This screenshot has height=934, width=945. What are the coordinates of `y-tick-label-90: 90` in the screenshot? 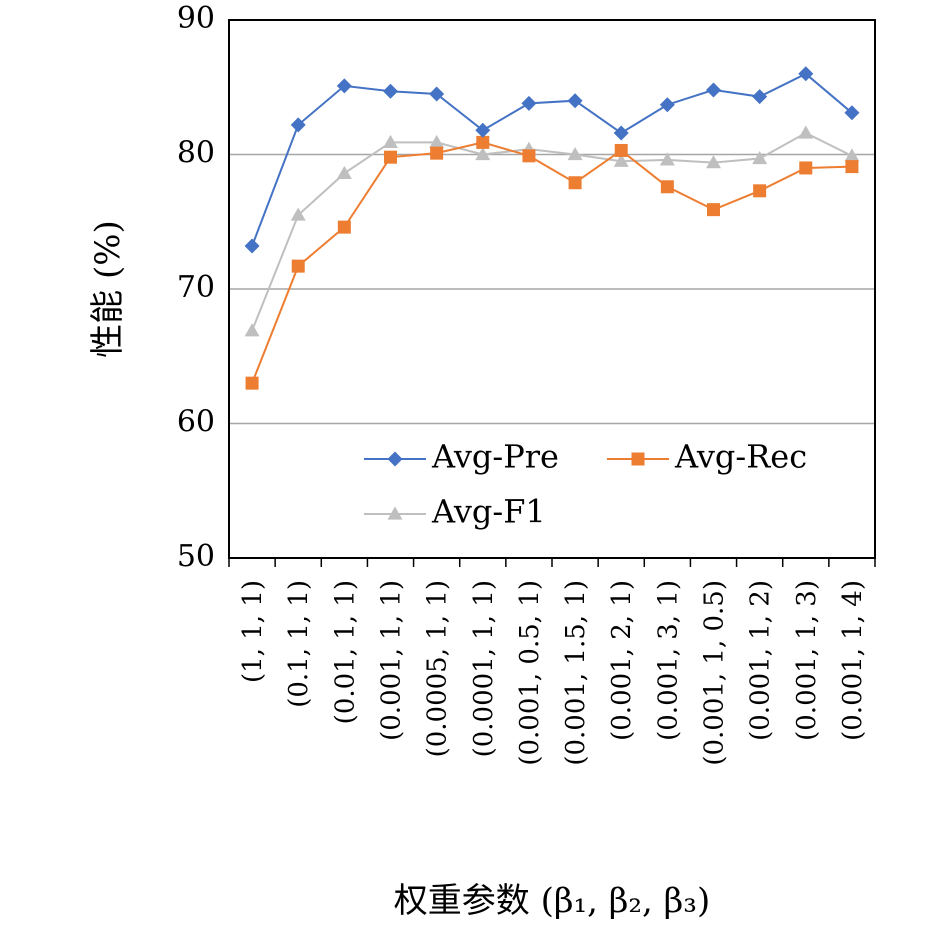 It's located at (196, 18).